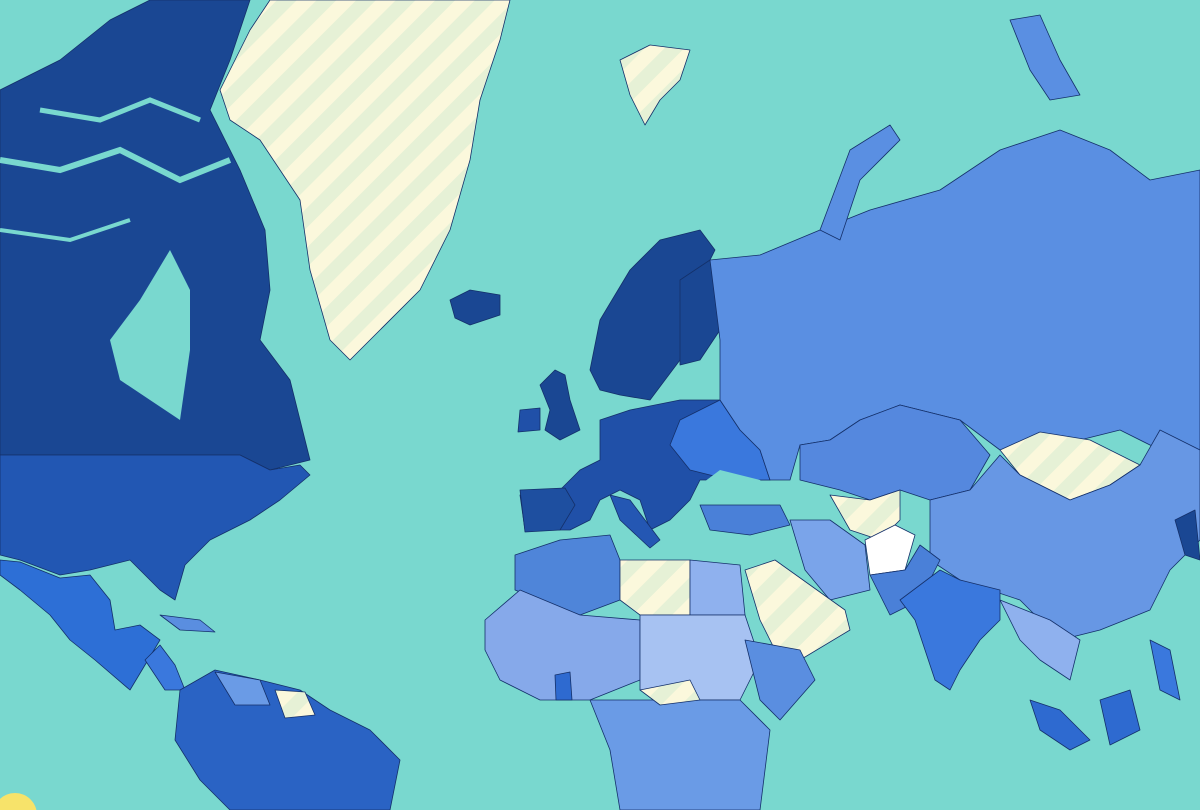 Image resolution: width=1200 pixels, height=810 pixels. What do you see at coordinates (1060, 725) in the screenshot?
I see `indonesia` at bounding box center [1060, 725].